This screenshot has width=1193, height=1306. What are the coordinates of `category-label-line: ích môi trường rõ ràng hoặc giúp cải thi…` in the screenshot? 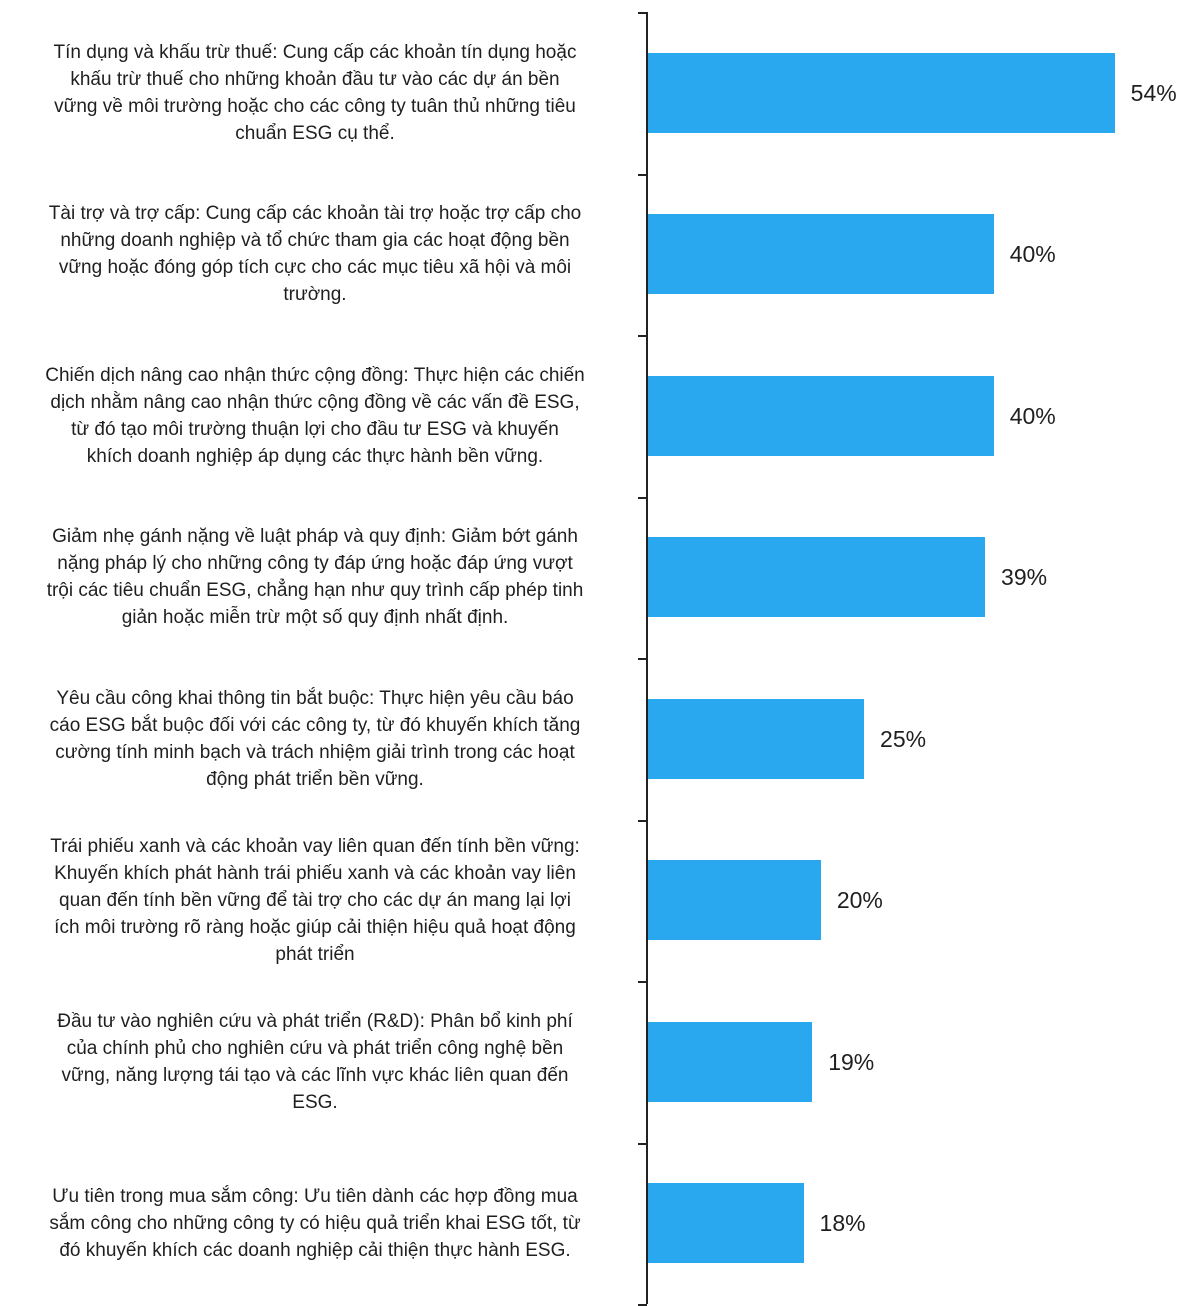 It's located at (315, 927).